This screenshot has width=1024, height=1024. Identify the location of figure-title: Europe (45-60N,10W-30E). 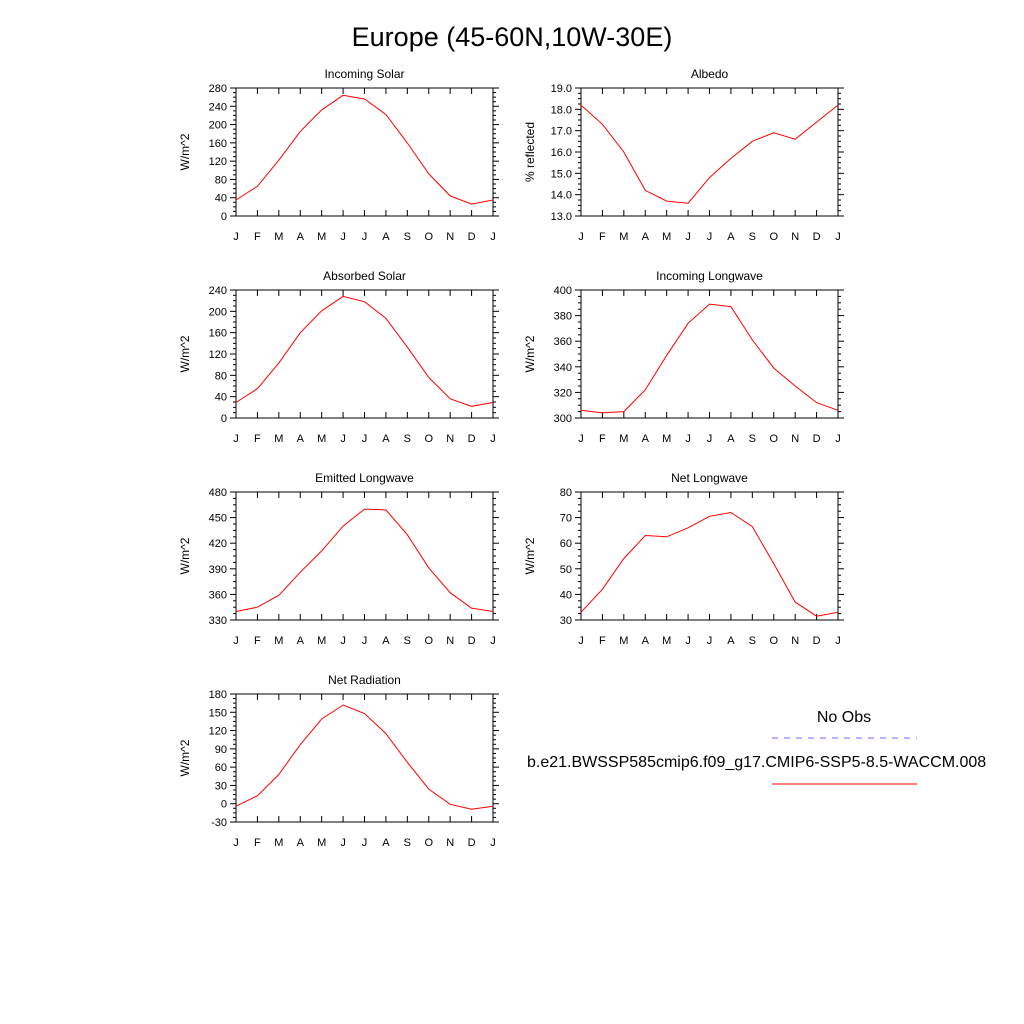
(512, 37).